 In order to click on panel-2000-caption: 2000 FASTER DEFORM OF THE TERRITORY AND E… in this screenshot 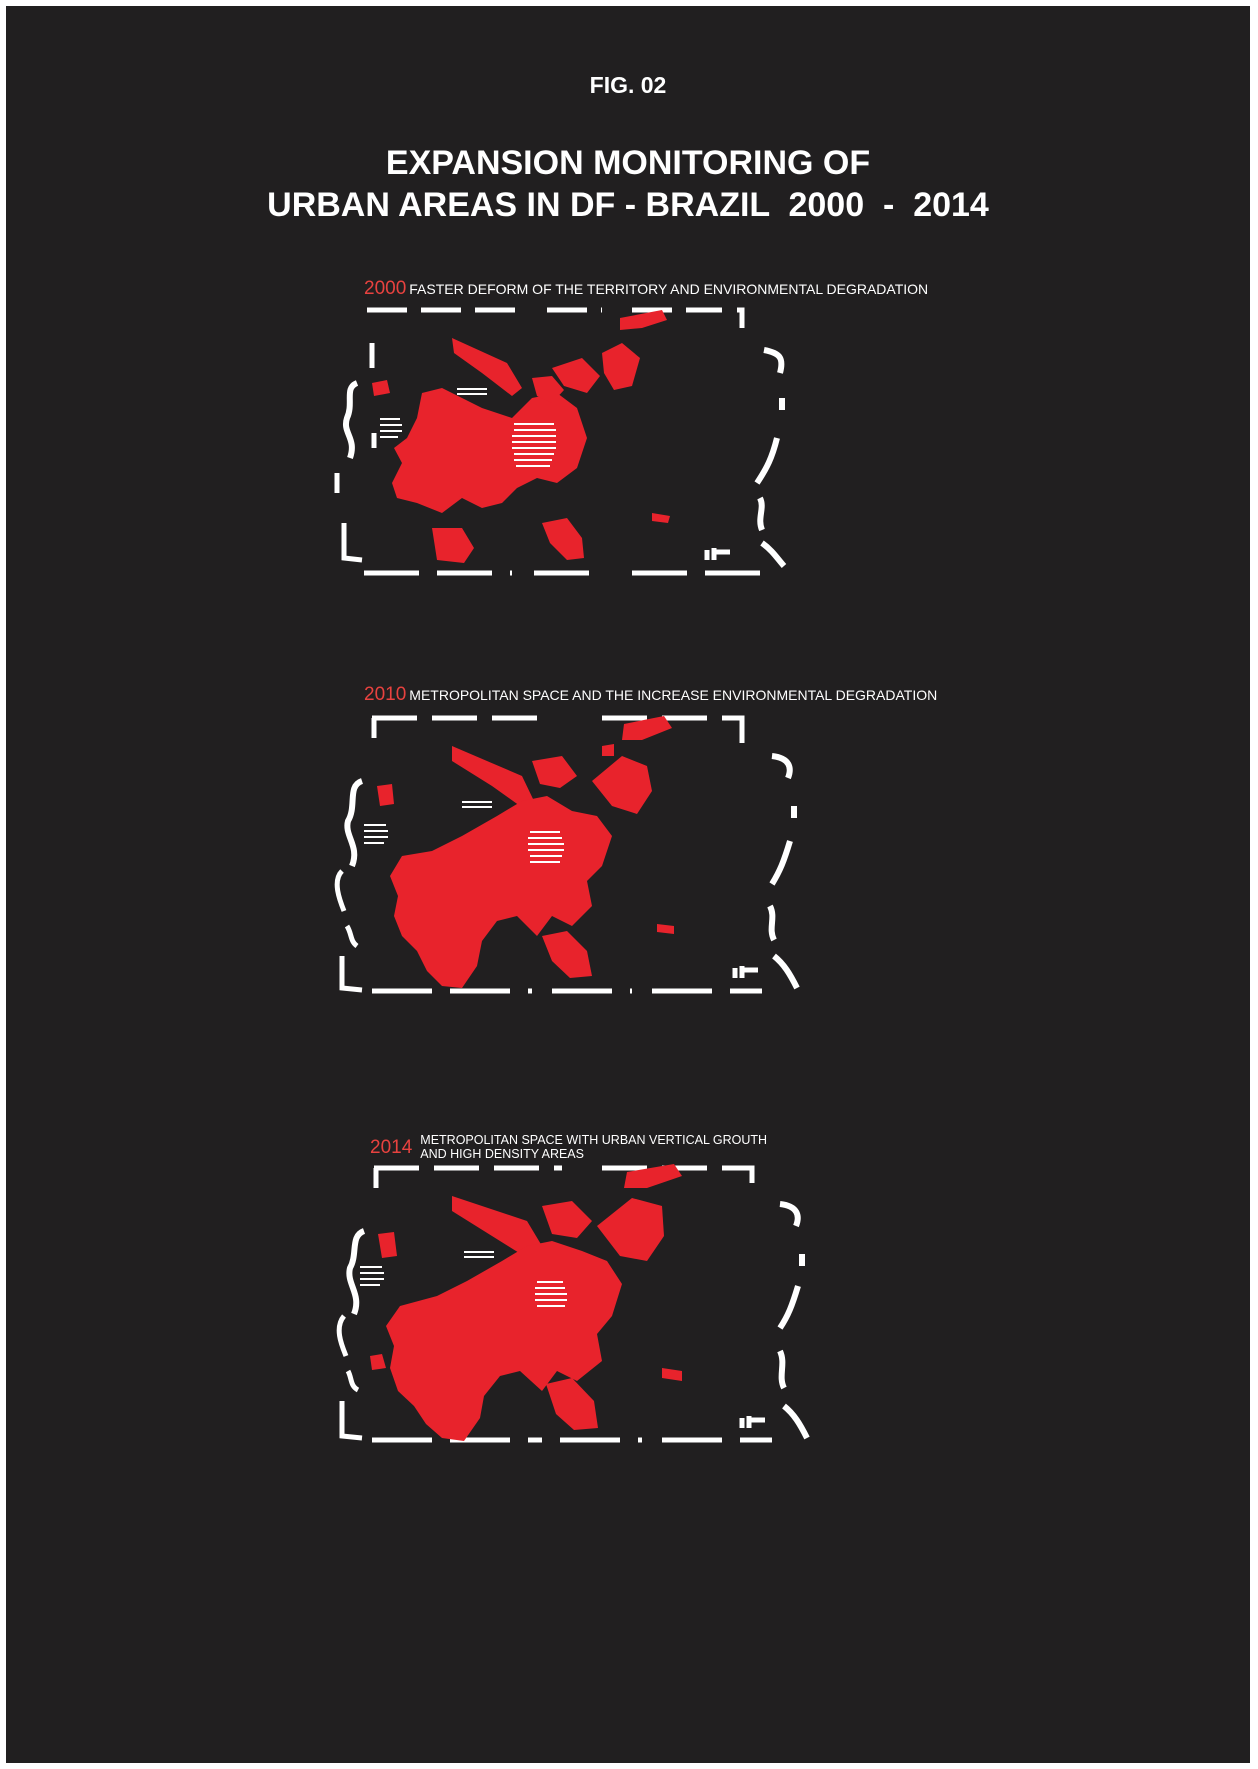, I will do `click(646, 289)`.